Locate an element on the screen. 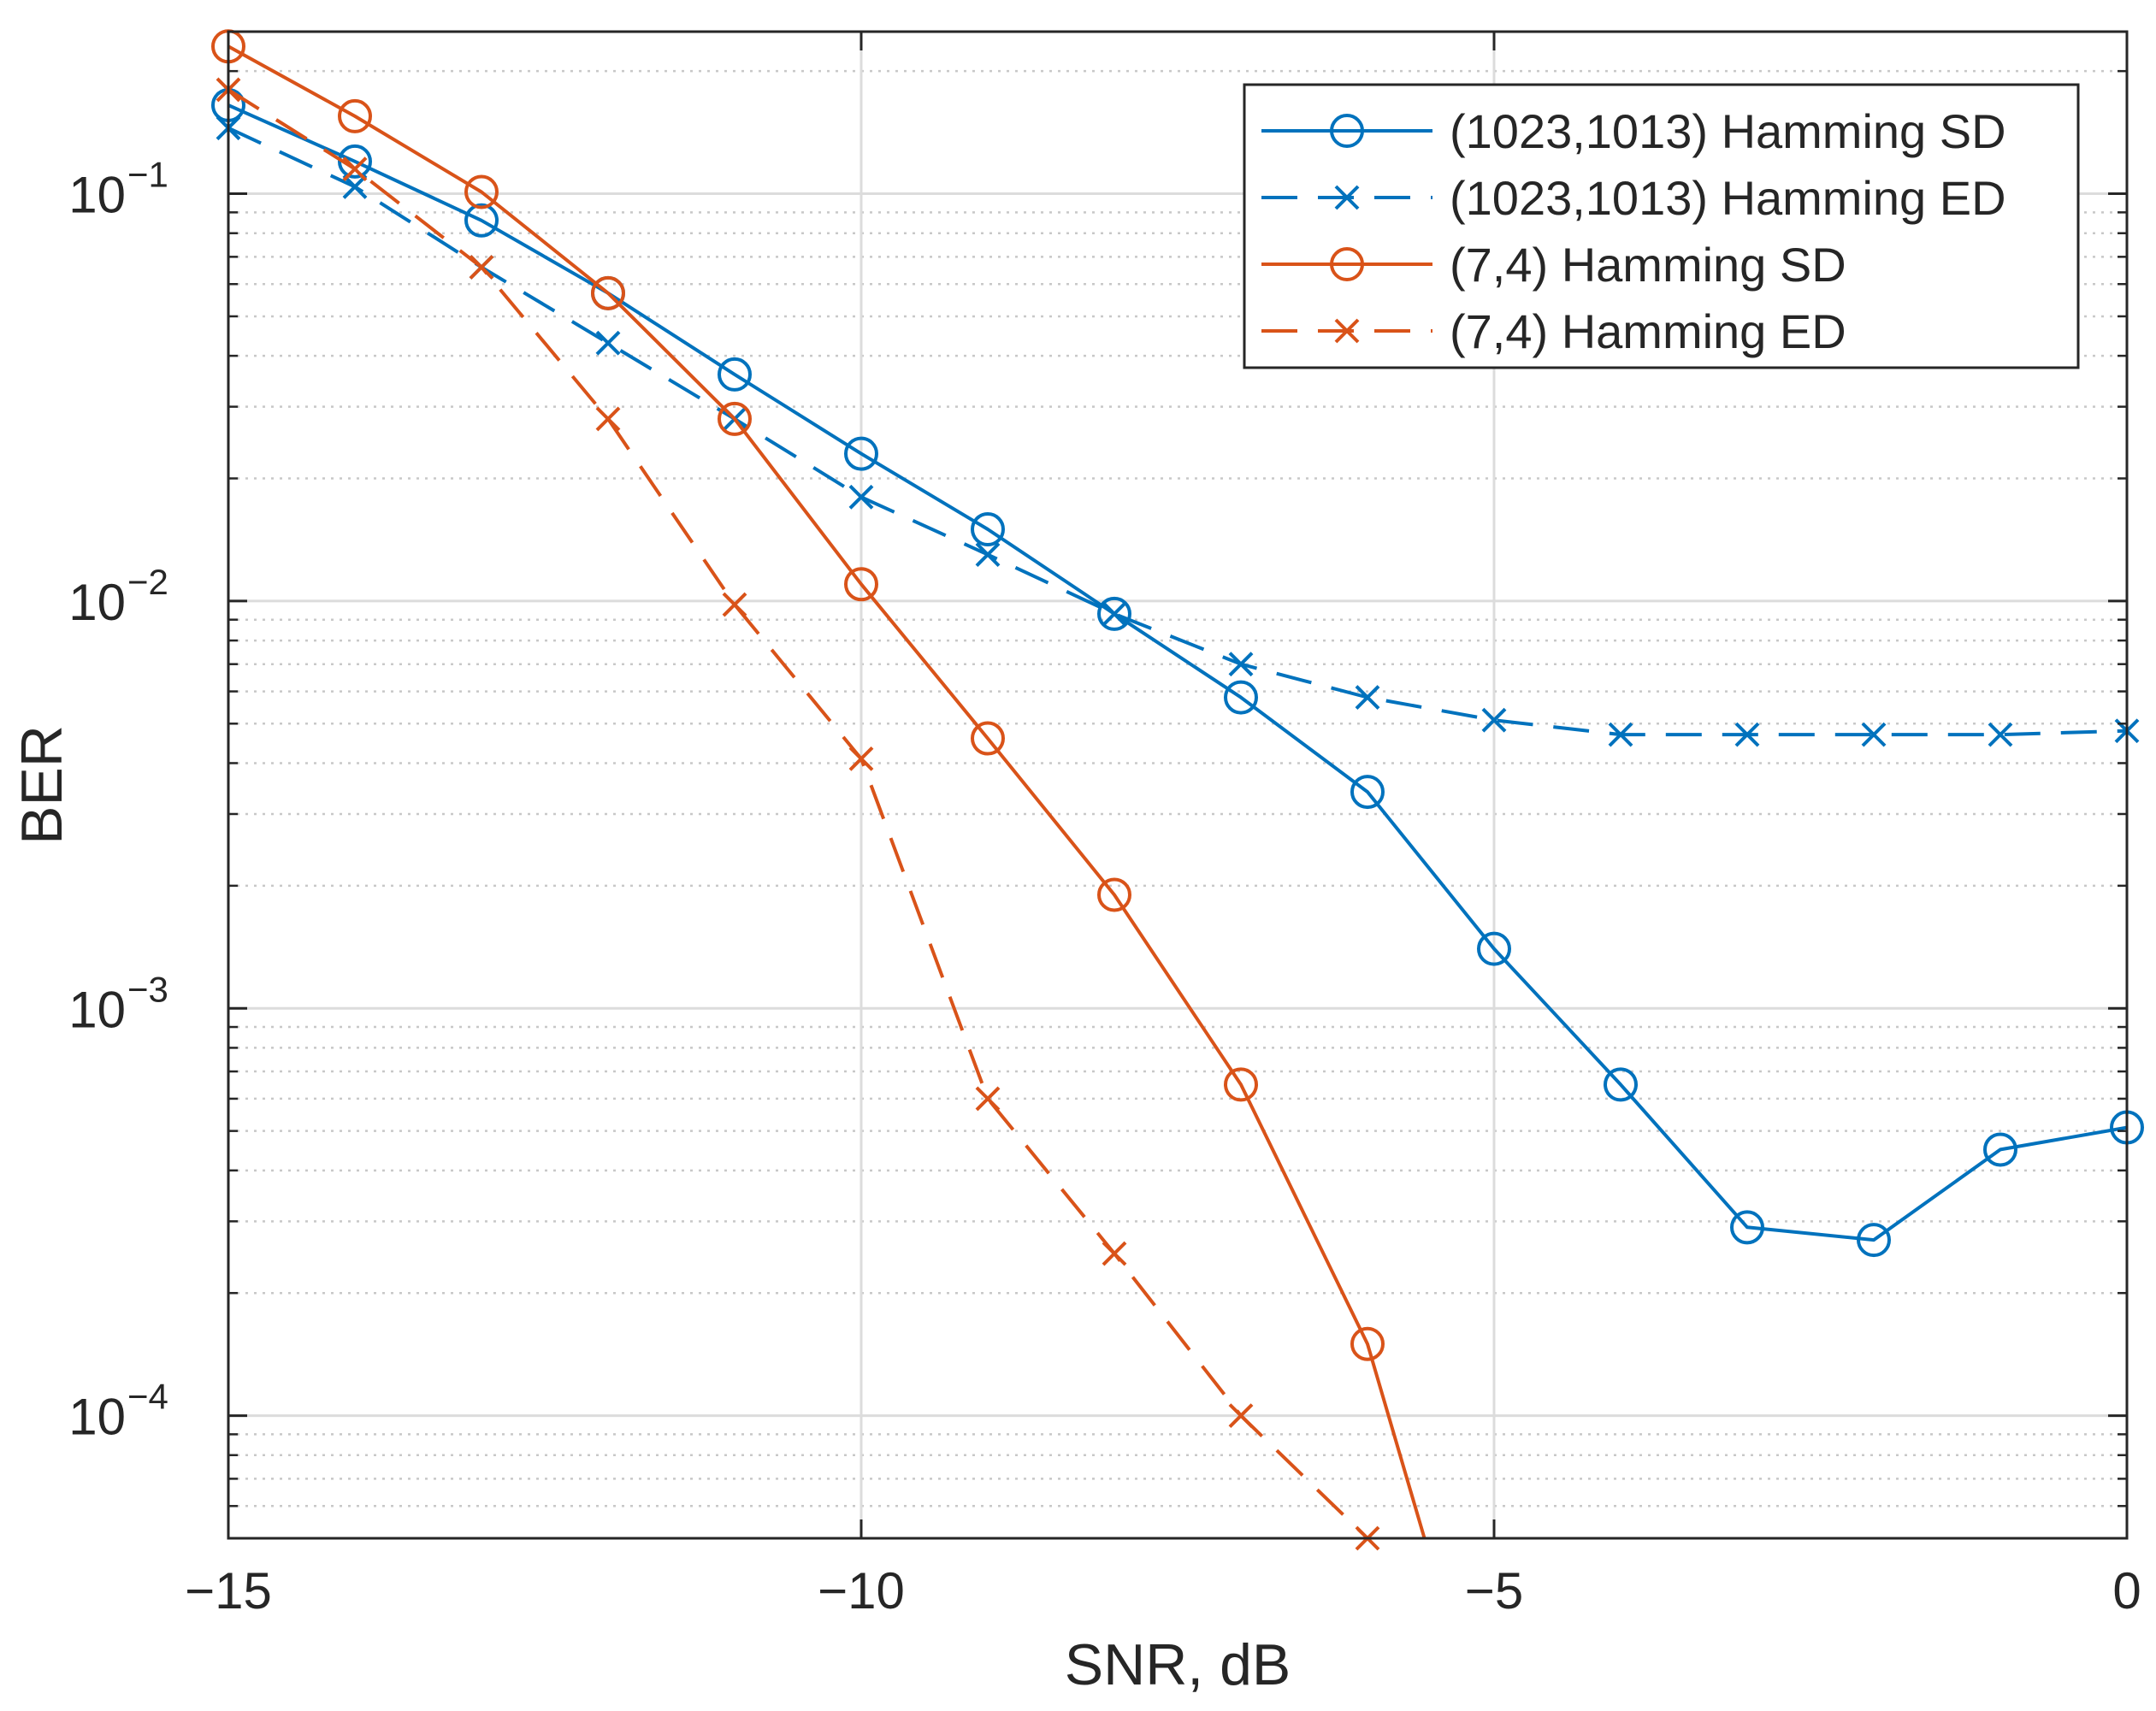  x-tick-label: −10 is located at coordinates (861, 1591).